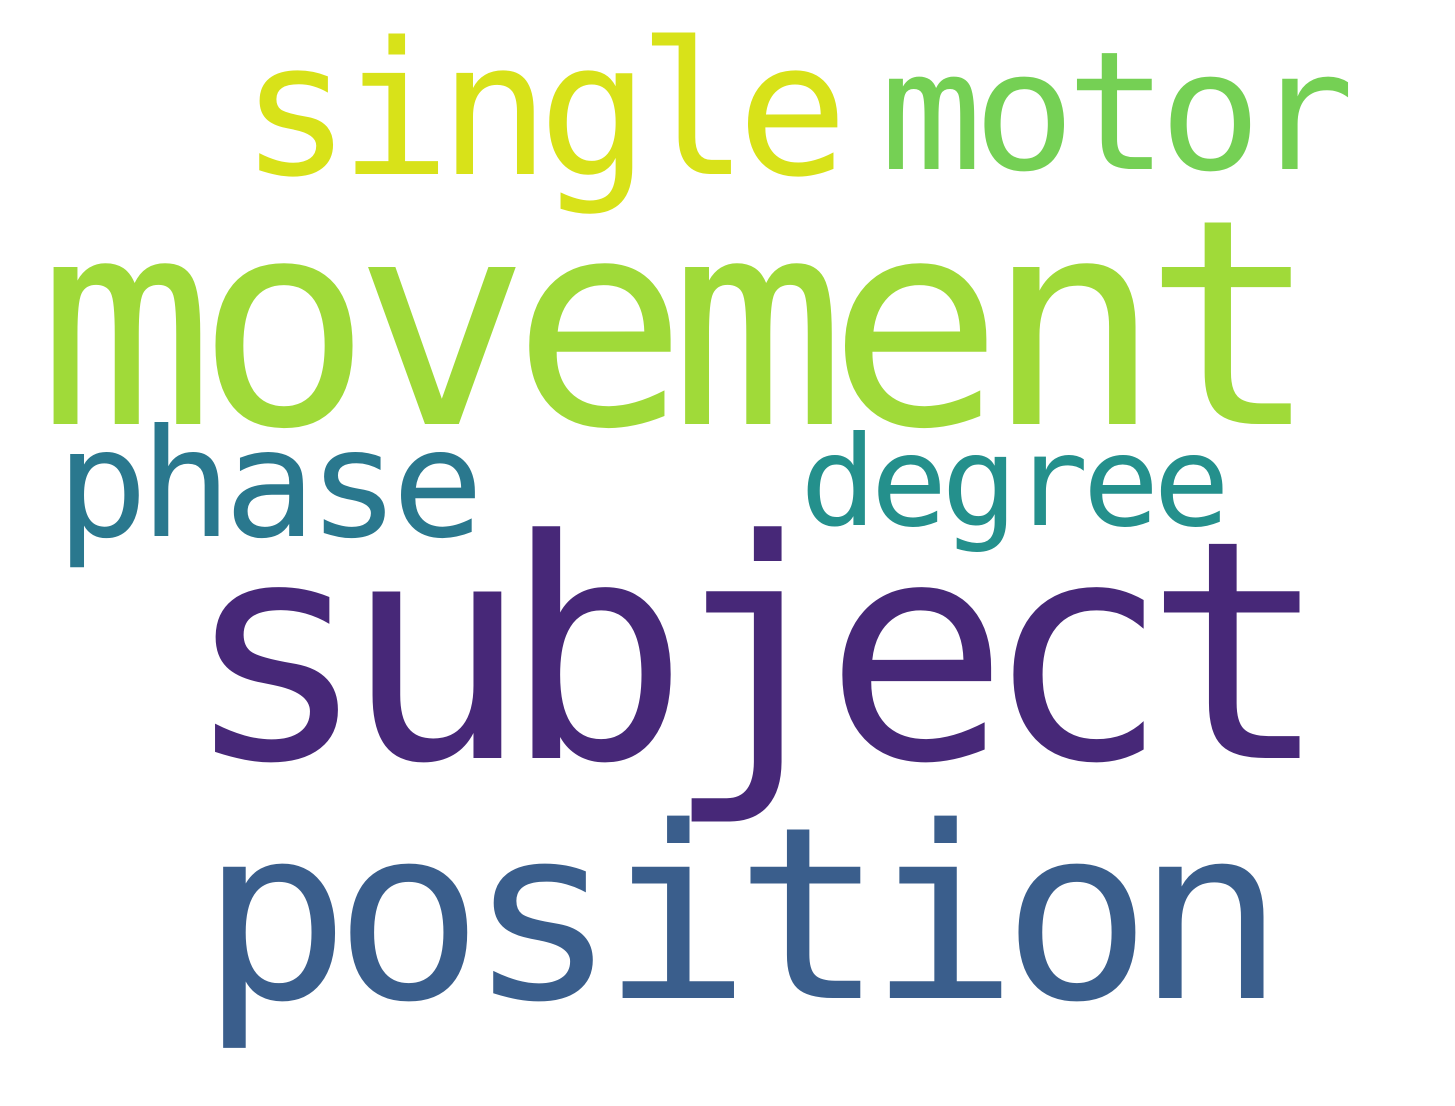 The width and height of the screenshot is (1455, 1106). Describe the element at coordinates (1015, 482) in the screenshot. I see `word-degree: degree` at that location.